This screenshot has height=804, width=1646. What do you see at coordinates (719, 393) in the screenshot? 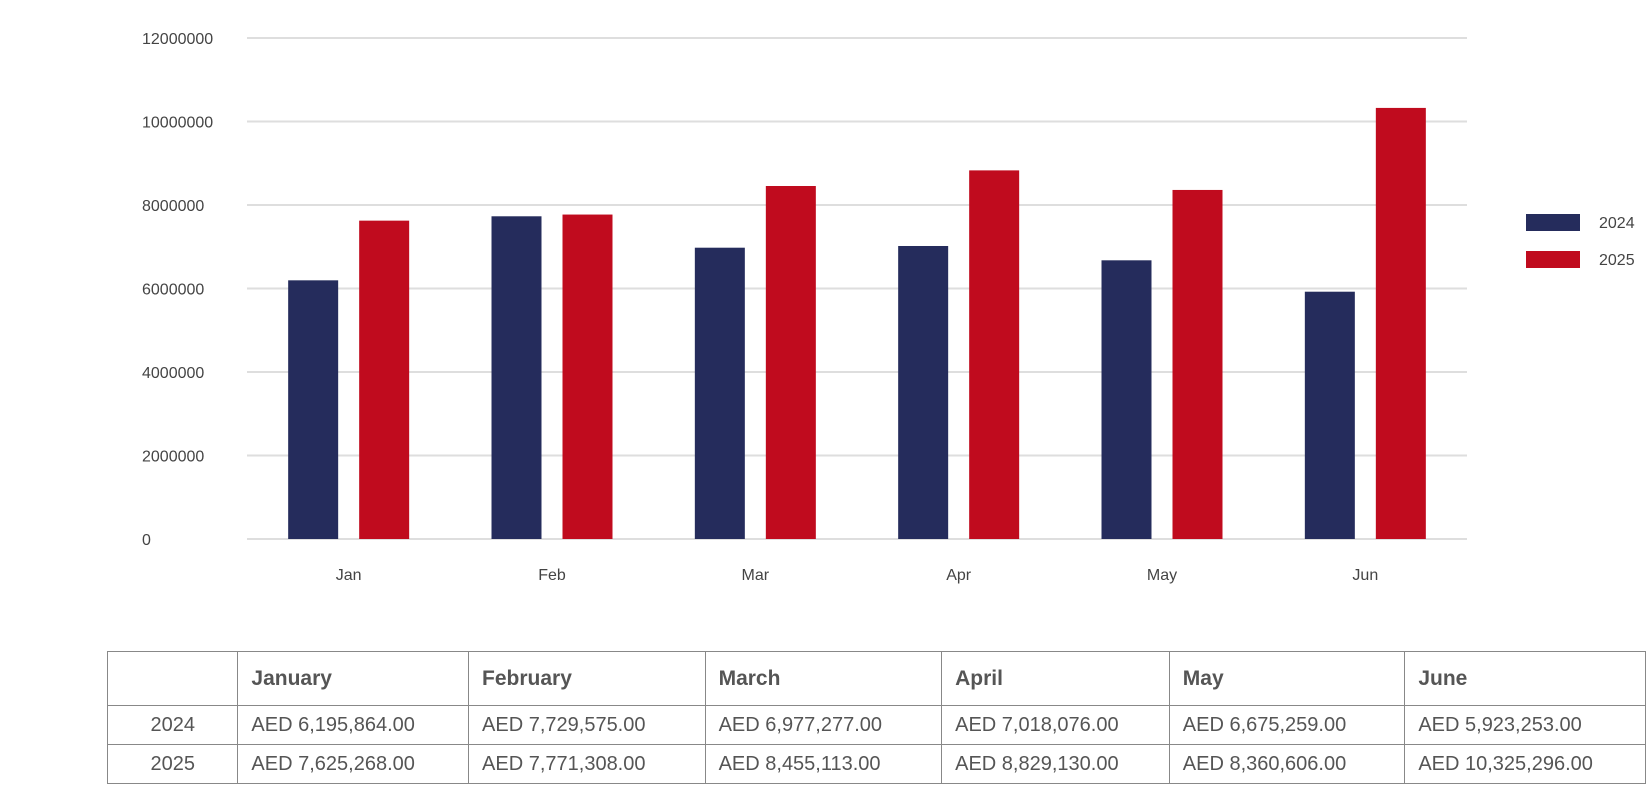
I see `bar-2024-mar` at bounding box center [719, 393].